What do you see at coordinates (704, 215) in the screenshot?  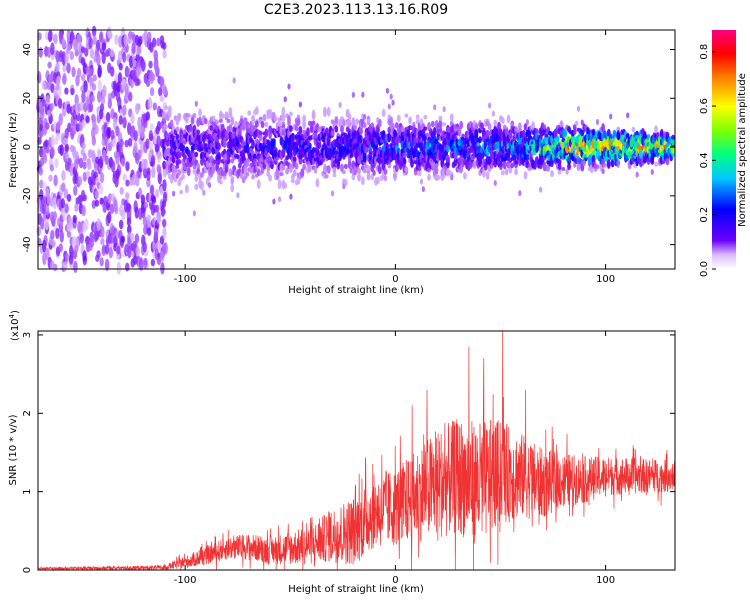 I see `colorbar-tick-label: 0.2` at bounding box center [704, 215].